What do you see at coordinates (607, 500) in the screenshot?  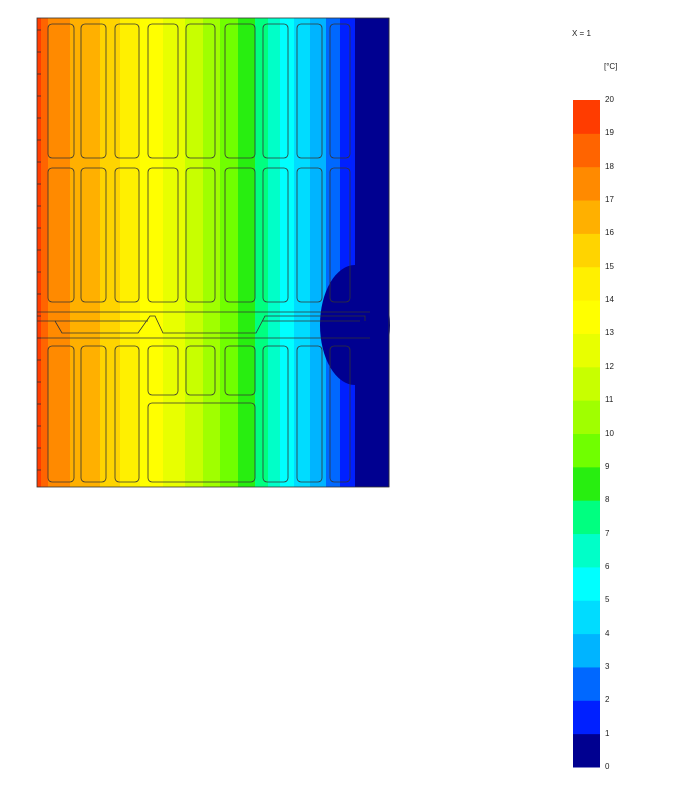 I see `colorbar-tick-label: 8` at bounding box center [607, 500].